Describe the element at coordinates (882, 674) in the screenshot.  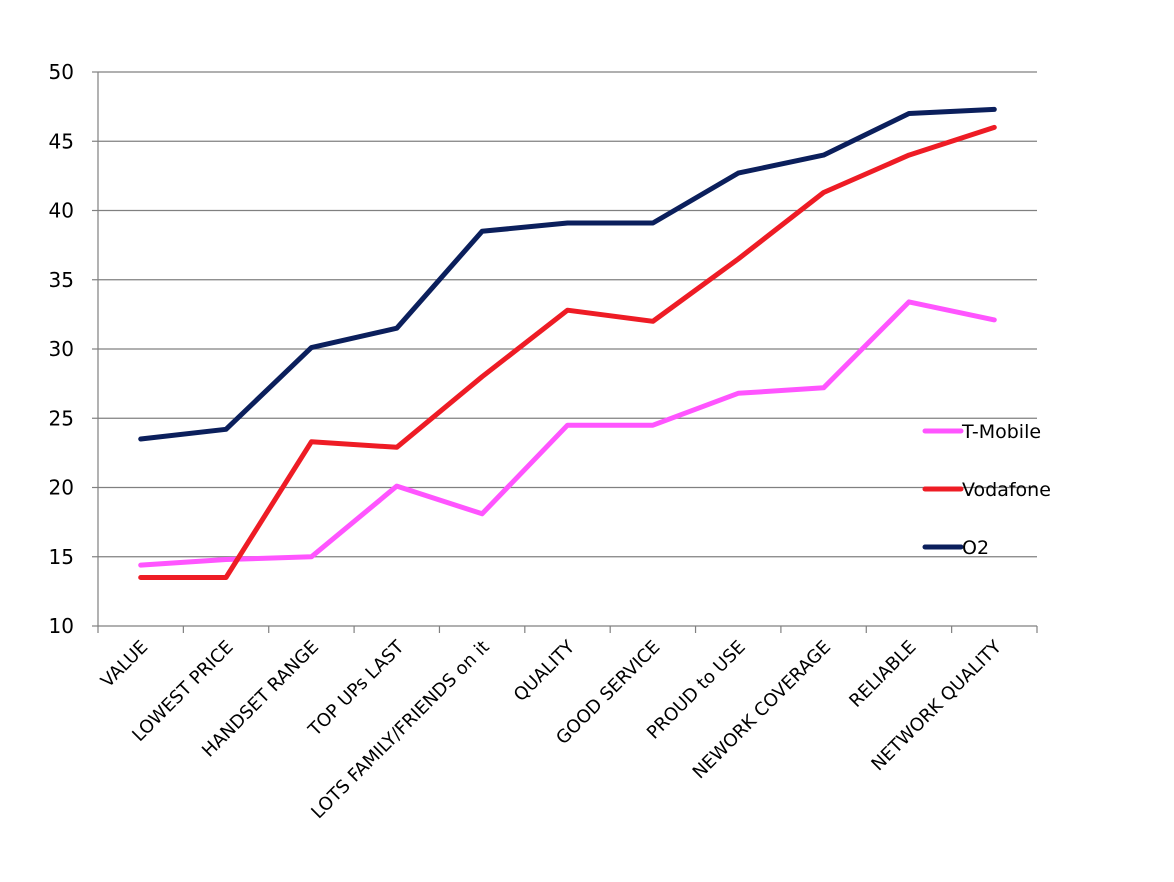
I see `x-tick-label: RELIABLE` at that location.